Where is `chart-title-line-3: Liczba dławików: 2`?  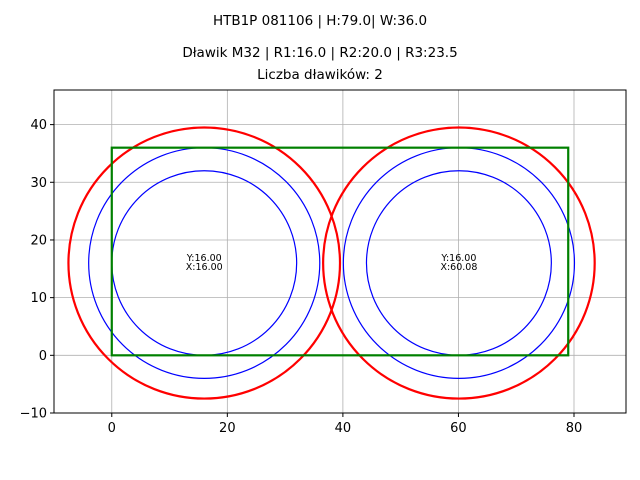 chart-title-line-3: Liczba dławików: 2 is located at coordinates (320, 75).